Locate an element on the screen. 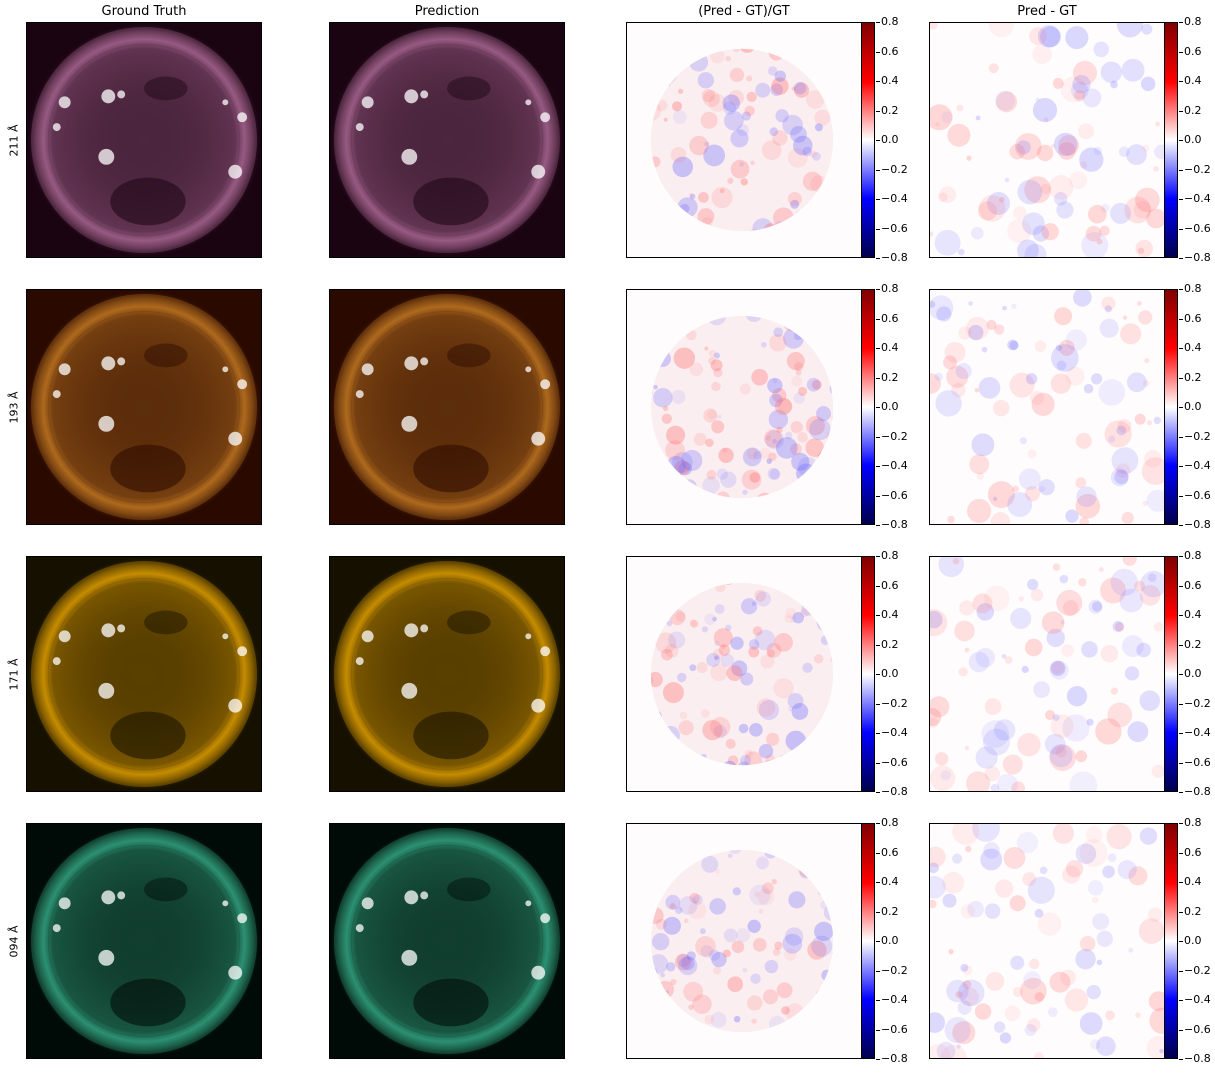  row-label-text: 094 Å is located at coordinates (14, 941).